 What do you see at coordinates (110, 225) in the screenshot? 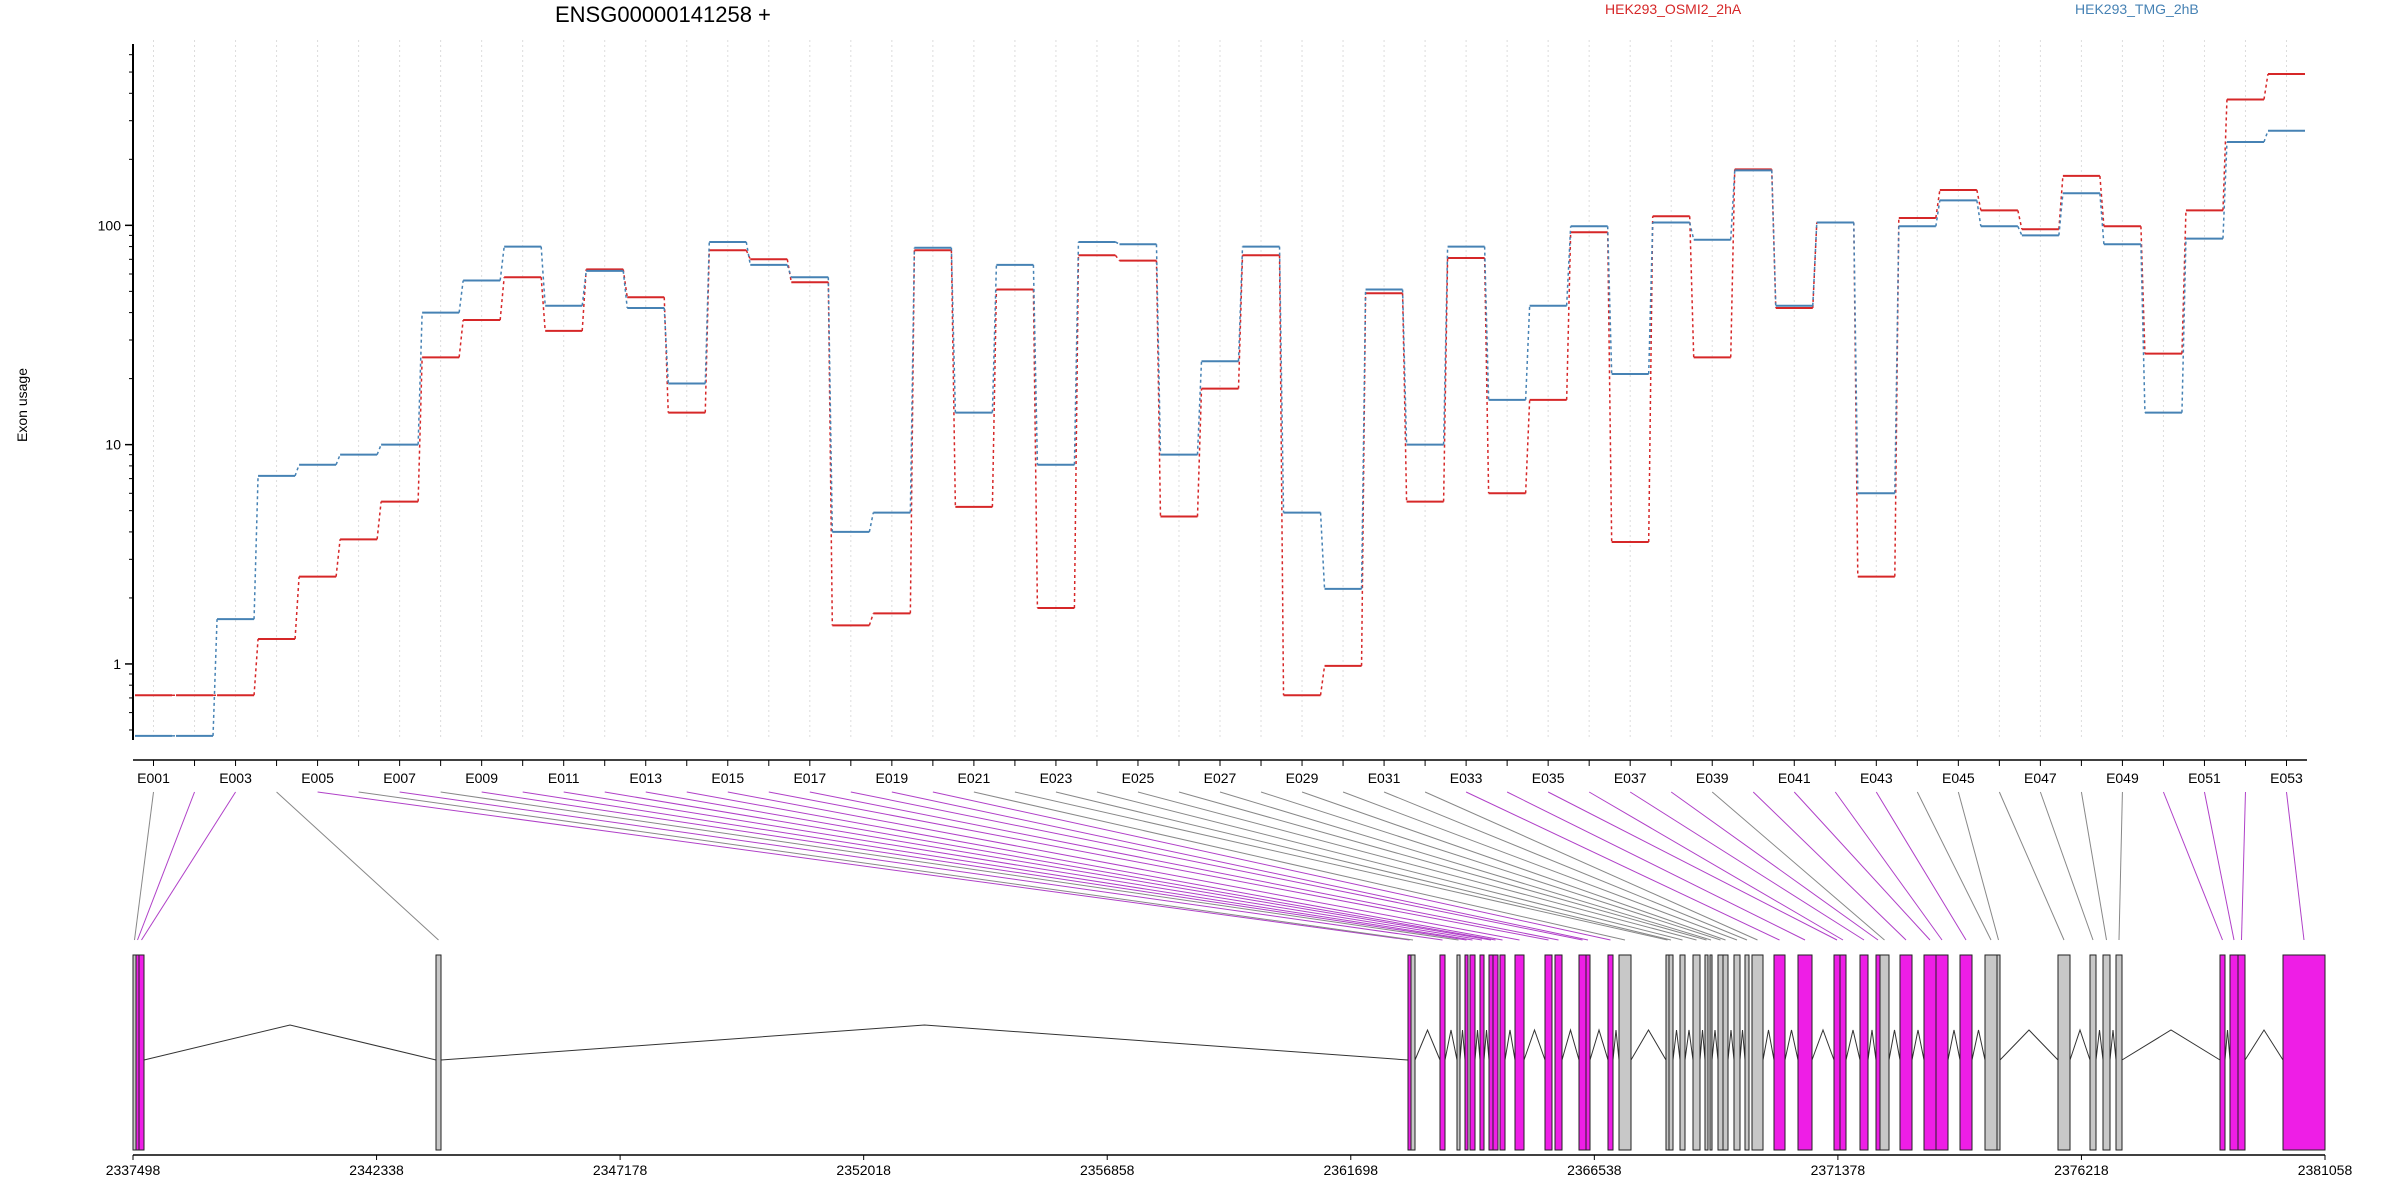
I see `y-tick-label: 100` at bounding box center [110, 225].